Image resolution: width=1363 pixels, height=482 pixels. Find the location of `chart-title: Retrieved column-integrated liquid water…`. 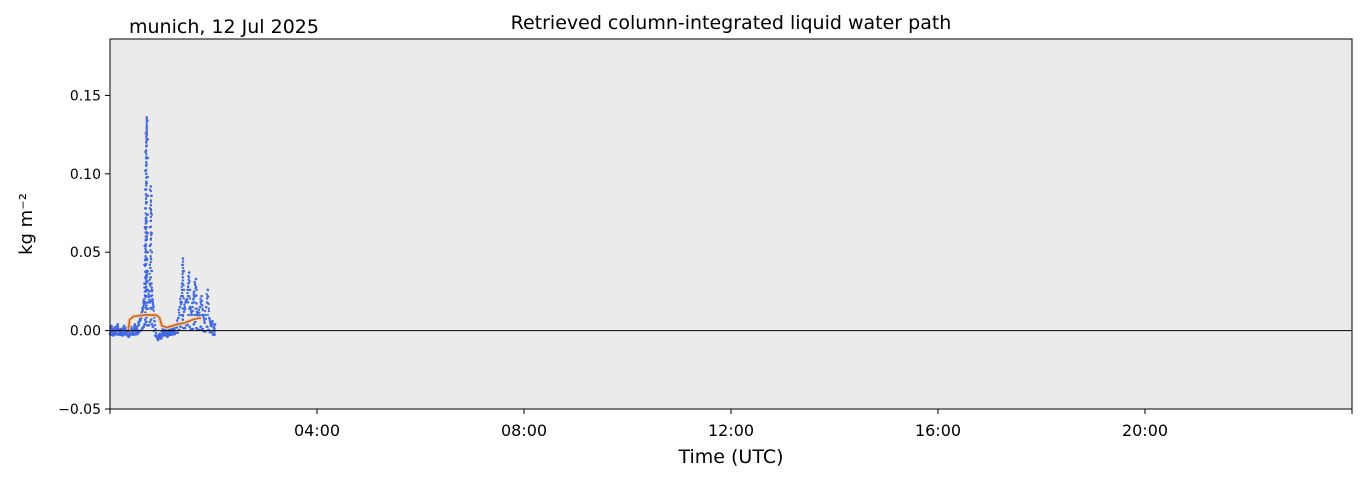

chart-title: Retrieved column-integrated liquid water… is located at coordinates (731, 23).